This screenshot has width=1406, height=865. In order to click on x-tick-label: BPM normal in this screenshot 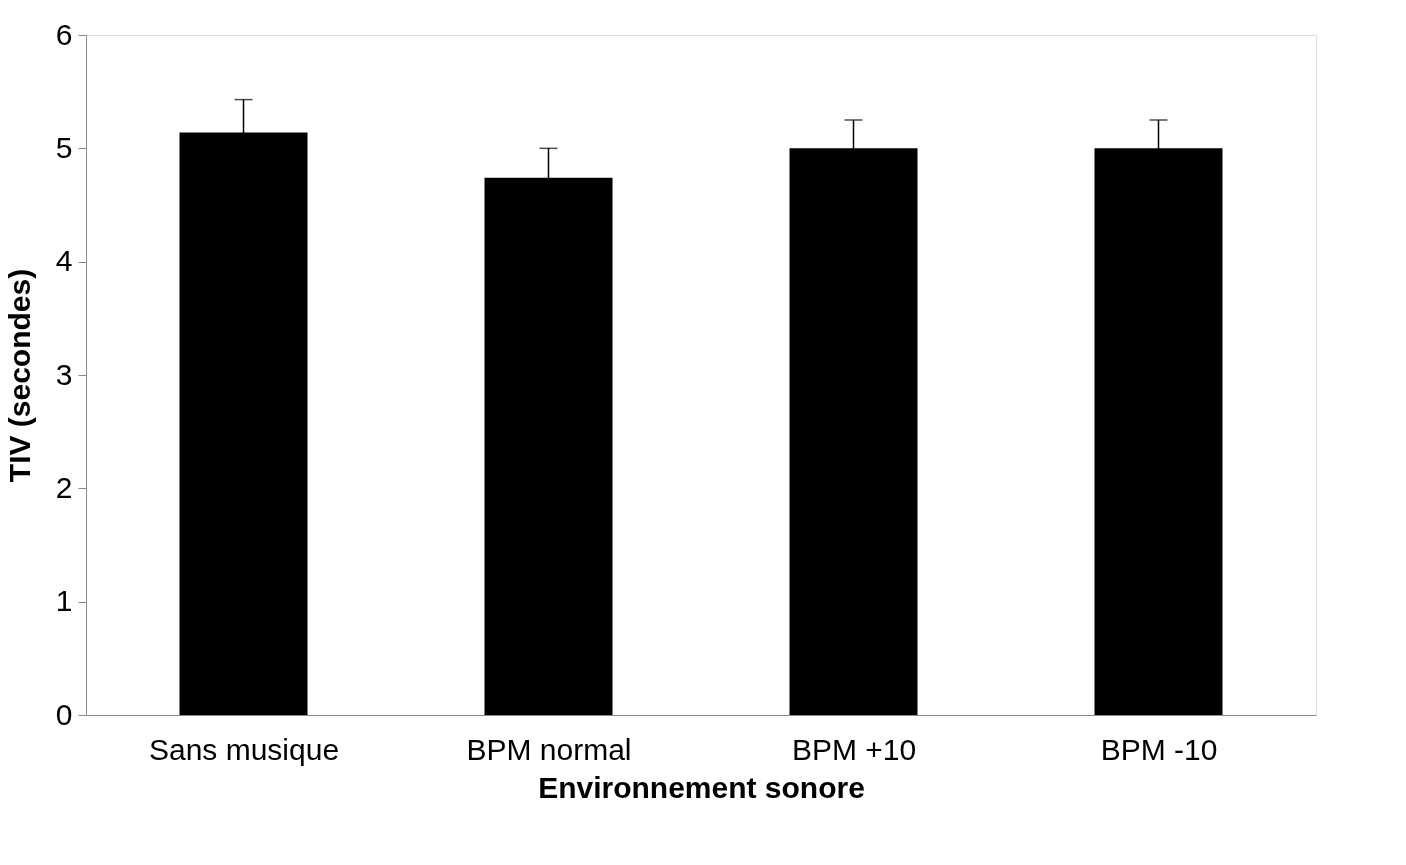, I will do `click(549, 749)`.